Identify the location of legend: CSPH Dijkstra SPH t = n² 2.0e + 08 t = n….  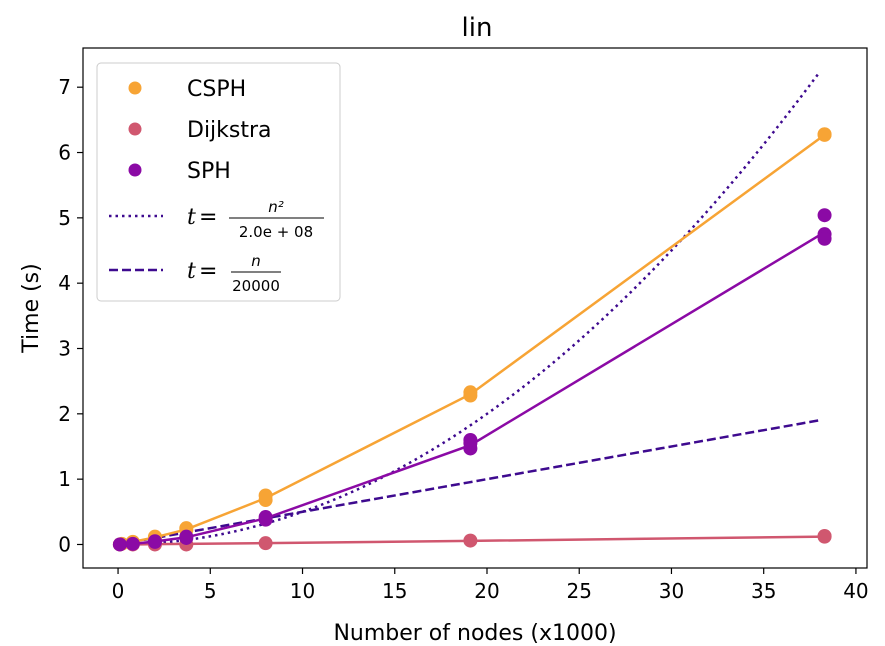
(218, 182).